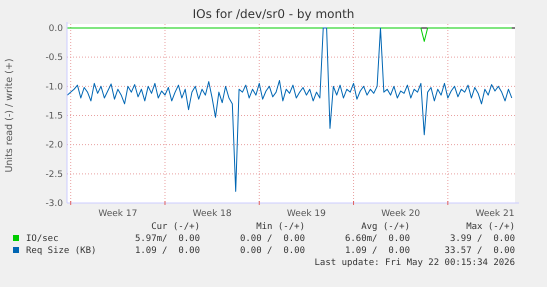  Describe the element at coordinates (479, 251) in the screenshot. I see `text: 33.57 / 0.00` at that location.